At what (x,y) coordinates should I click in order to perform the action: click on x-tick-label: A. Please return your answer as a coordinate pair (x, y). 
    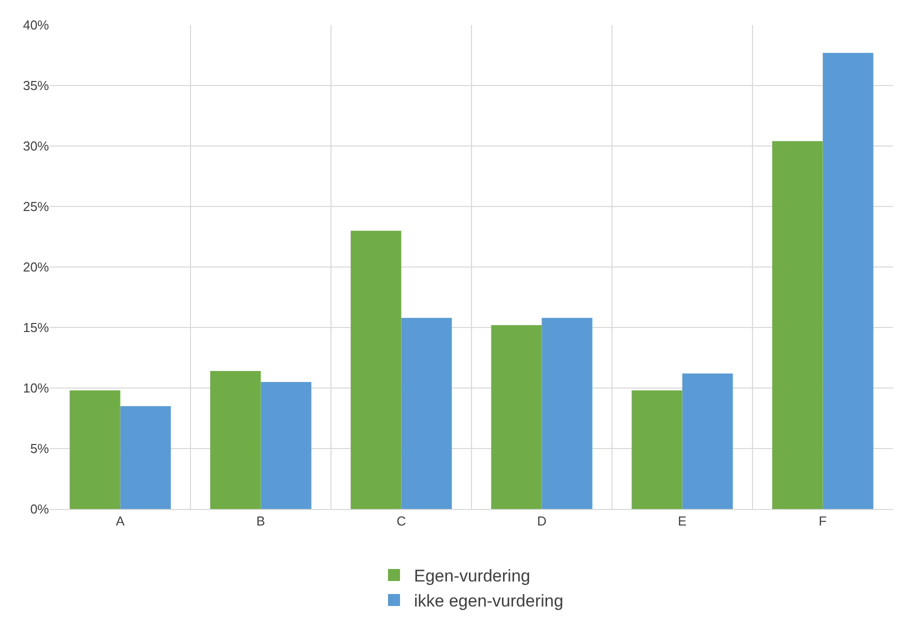
    Looking at the image, I should click on (120, 521).